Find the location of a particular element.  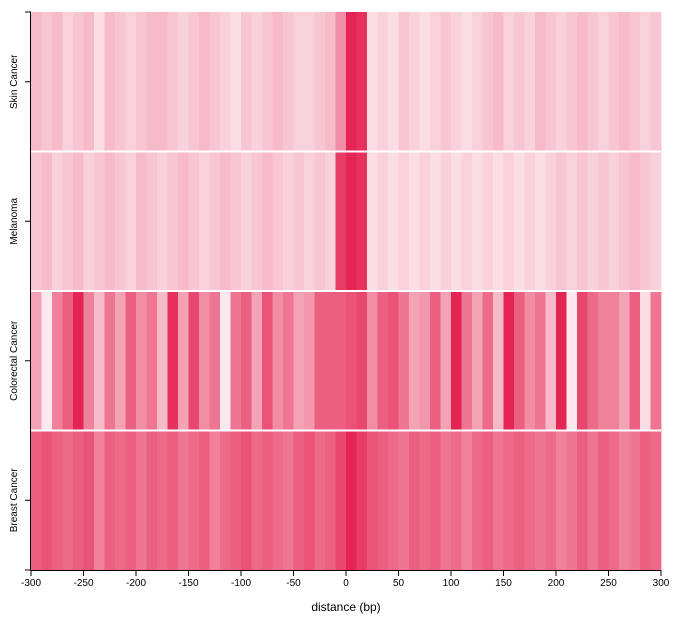

x-tick-label: 0 is located at coordinates (346, 583).